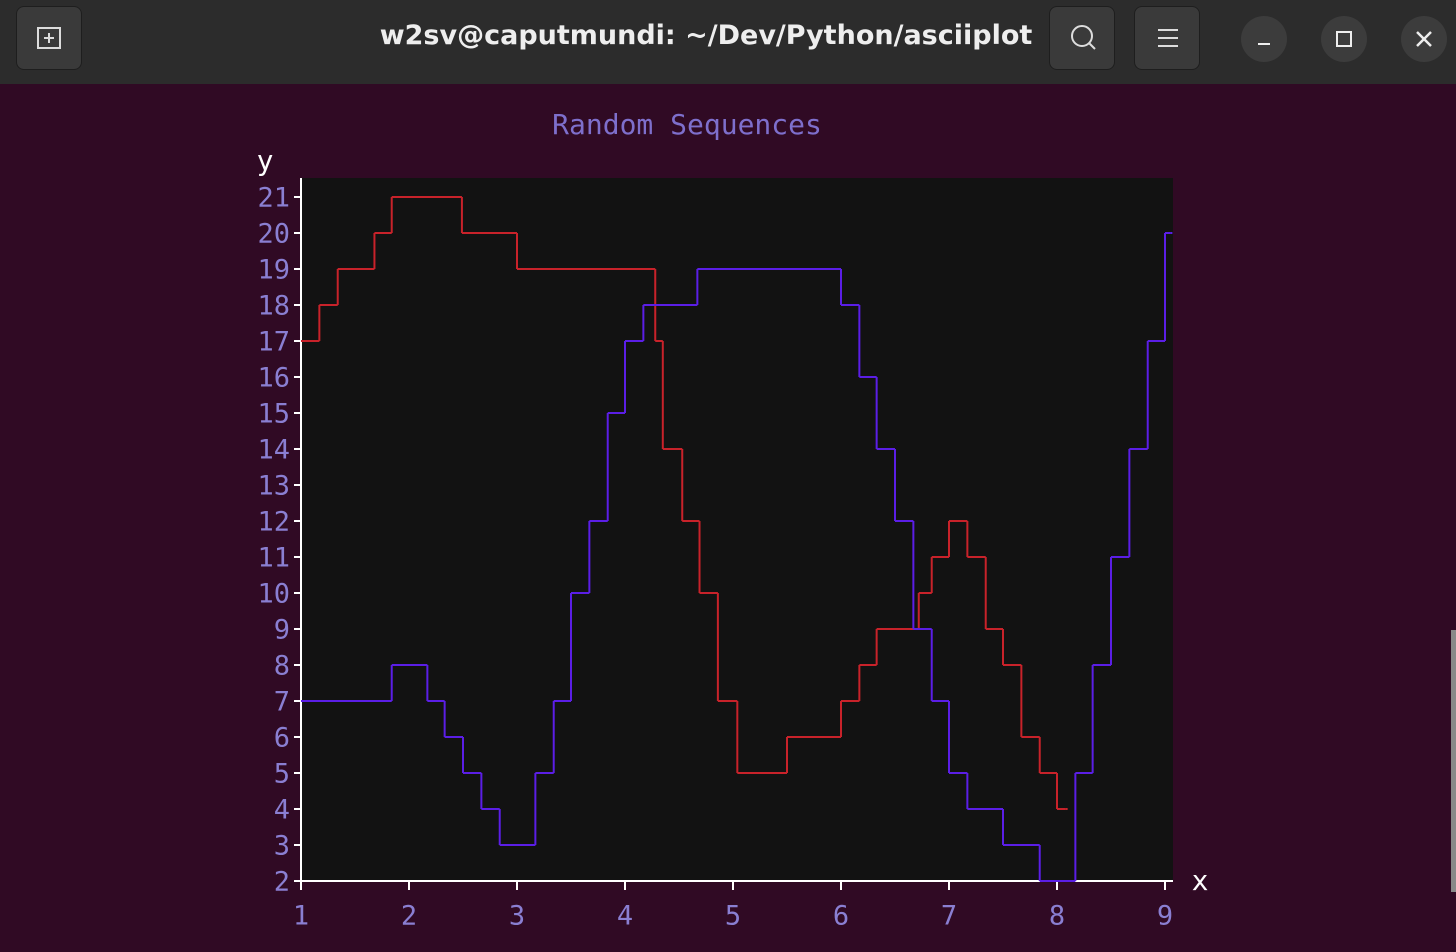 This screenshot has height=952, width=1456. I want to click on x-tick-label: 4, so click(625, 916).